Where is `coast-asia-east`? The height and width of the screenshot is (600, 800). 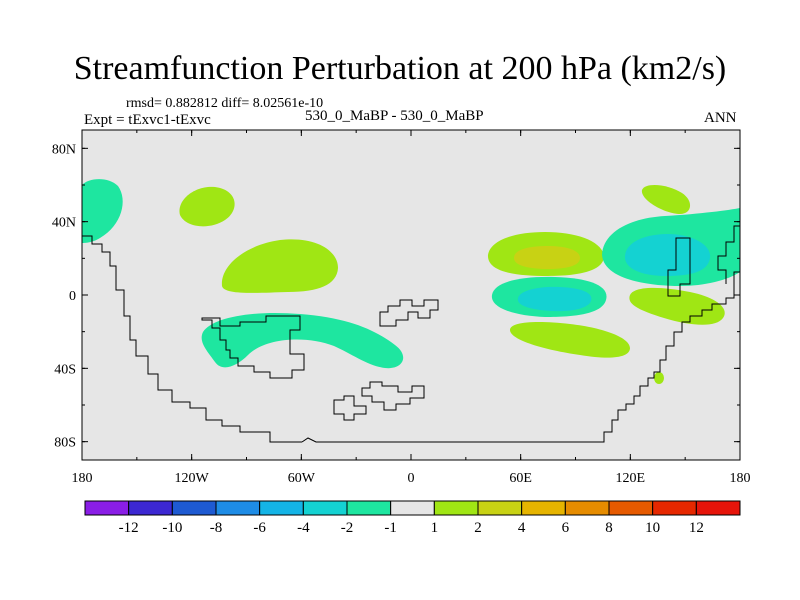
coast-asia-east is located at coordinates (728, 254).